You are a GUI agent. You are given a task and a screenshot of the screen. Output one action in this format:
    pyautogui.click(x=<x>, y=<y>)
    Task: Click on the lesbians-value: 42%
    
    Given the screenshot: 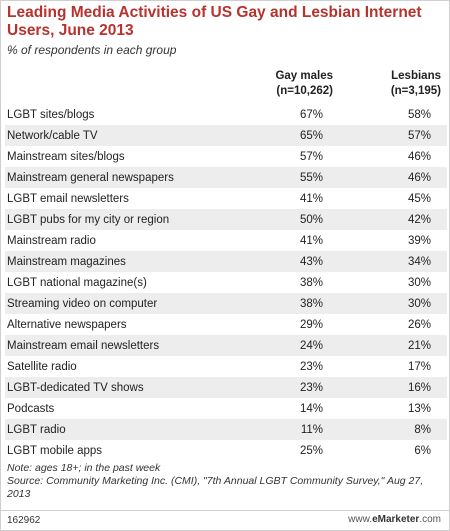 What is the action you would take?
    pyautogui.click(x=419, y=219)
    